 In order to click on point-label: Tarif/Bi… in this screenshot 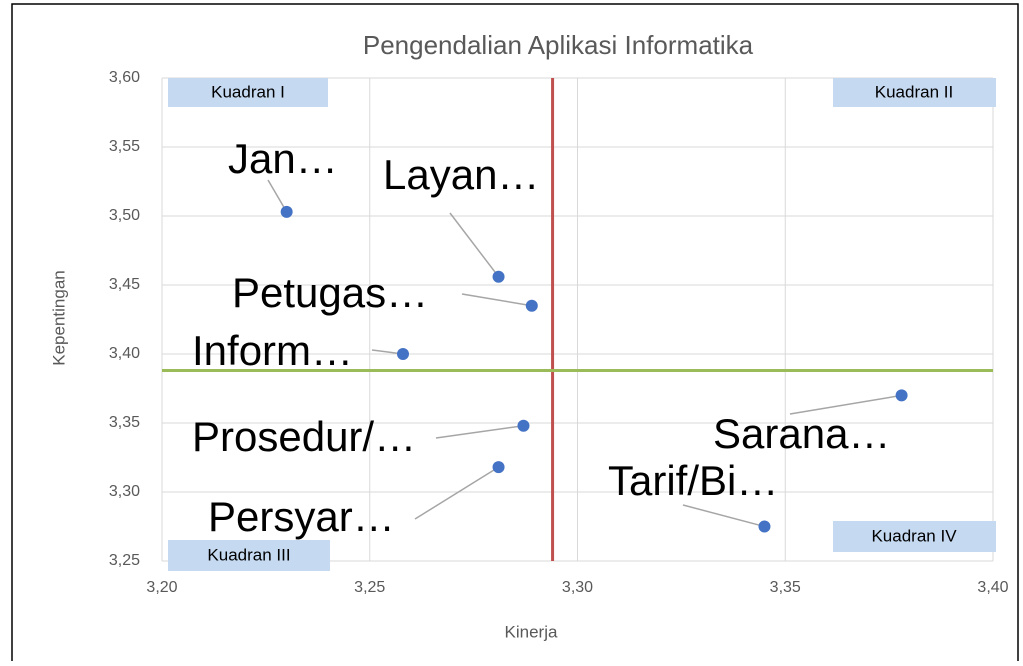, I will do `click(693, 480)`.